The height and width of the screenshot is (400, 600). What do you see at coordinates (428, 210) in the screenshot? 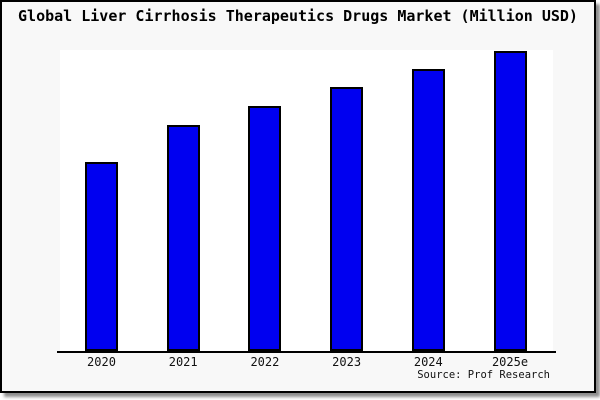
I see `bar-2024` at bounding box center [428, 210].